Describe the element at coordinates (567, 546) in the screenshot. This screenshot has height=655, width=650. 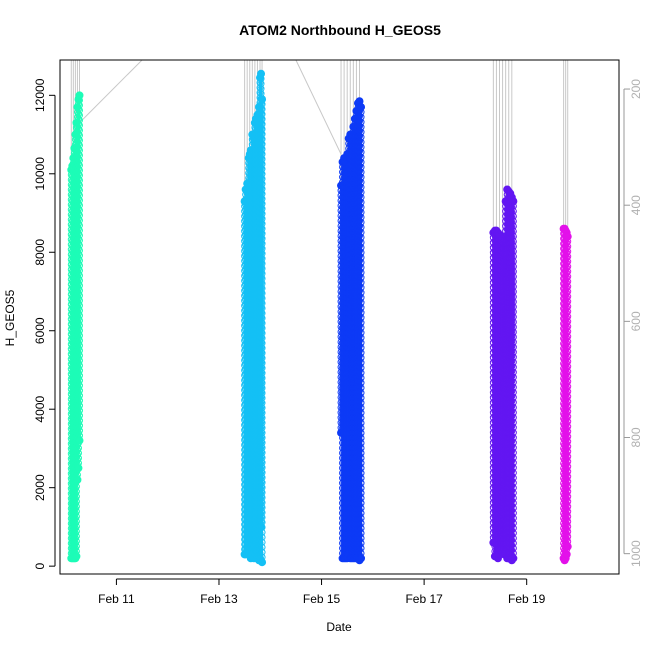
I see `data-point-bottom` at that location.